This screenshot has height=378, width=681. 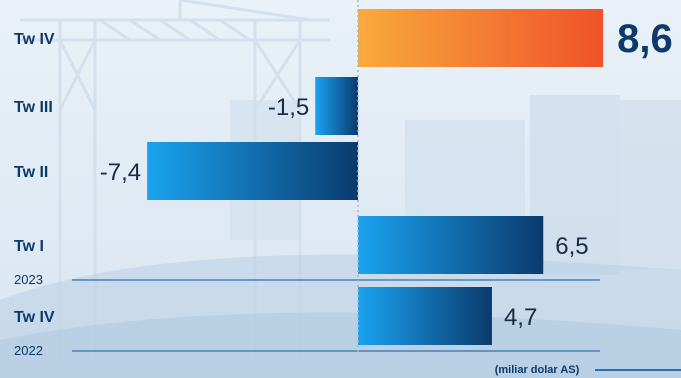 I want to click on year-divider-lines, so click(x=336, y=315).